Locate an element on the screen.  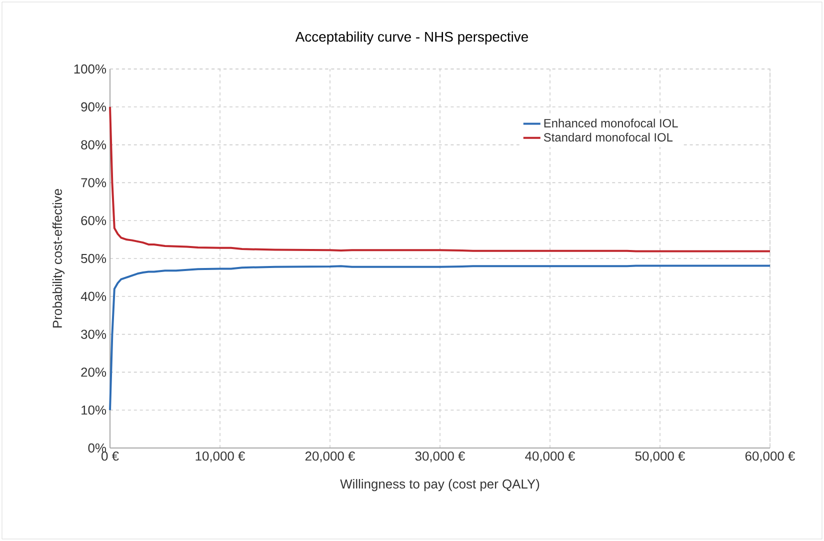
y-tick-label: 80% is located at coordinates (93, 145).